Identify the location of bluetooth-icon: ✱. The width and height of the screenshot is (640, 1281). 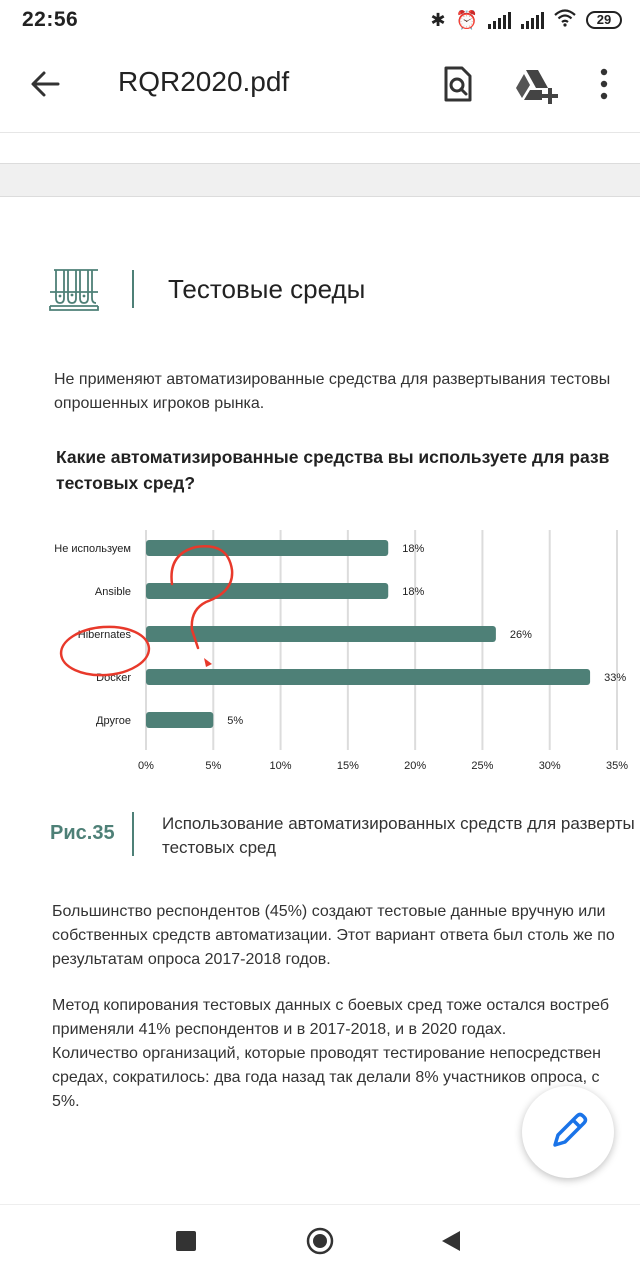
(438, 19).